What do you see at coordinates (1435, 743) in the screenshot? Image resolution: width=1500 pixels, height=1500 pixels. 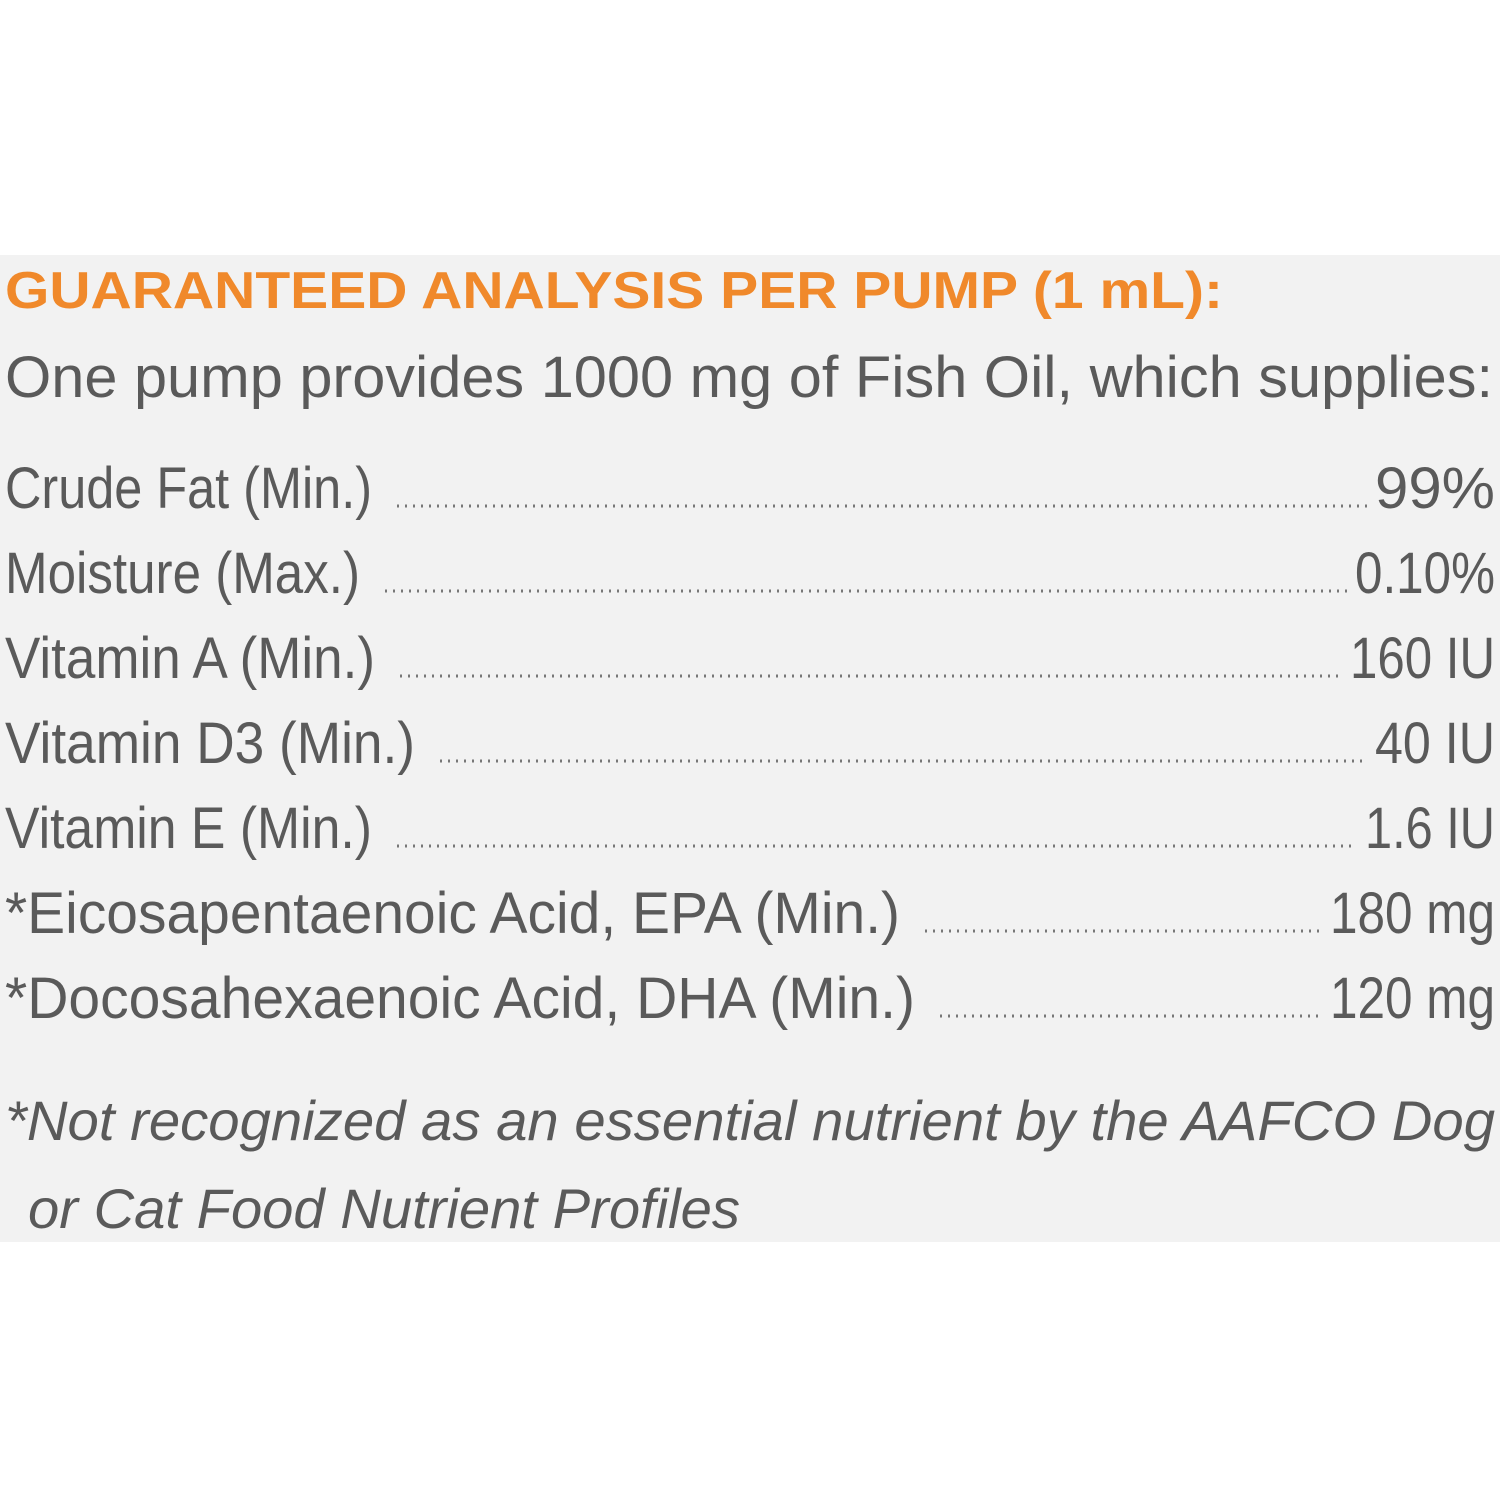 I see `row-value: 40 IU` at bounding box center [1435, 743].